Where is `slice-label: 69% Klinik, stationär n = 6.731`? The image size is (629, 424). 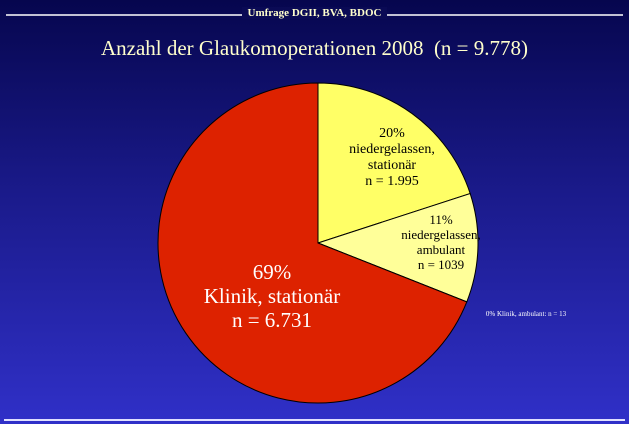 slice-label: 69% Klinik, stationär n = 6.731 is located at coordinates (272, 296).